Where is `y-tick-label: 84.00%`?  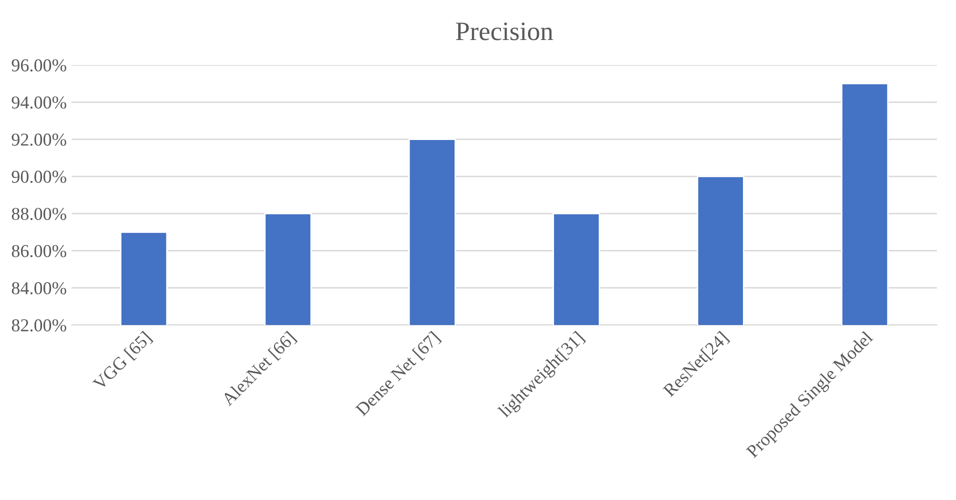 y-tick-label: 84.00% is located at coordinates (39, 288).